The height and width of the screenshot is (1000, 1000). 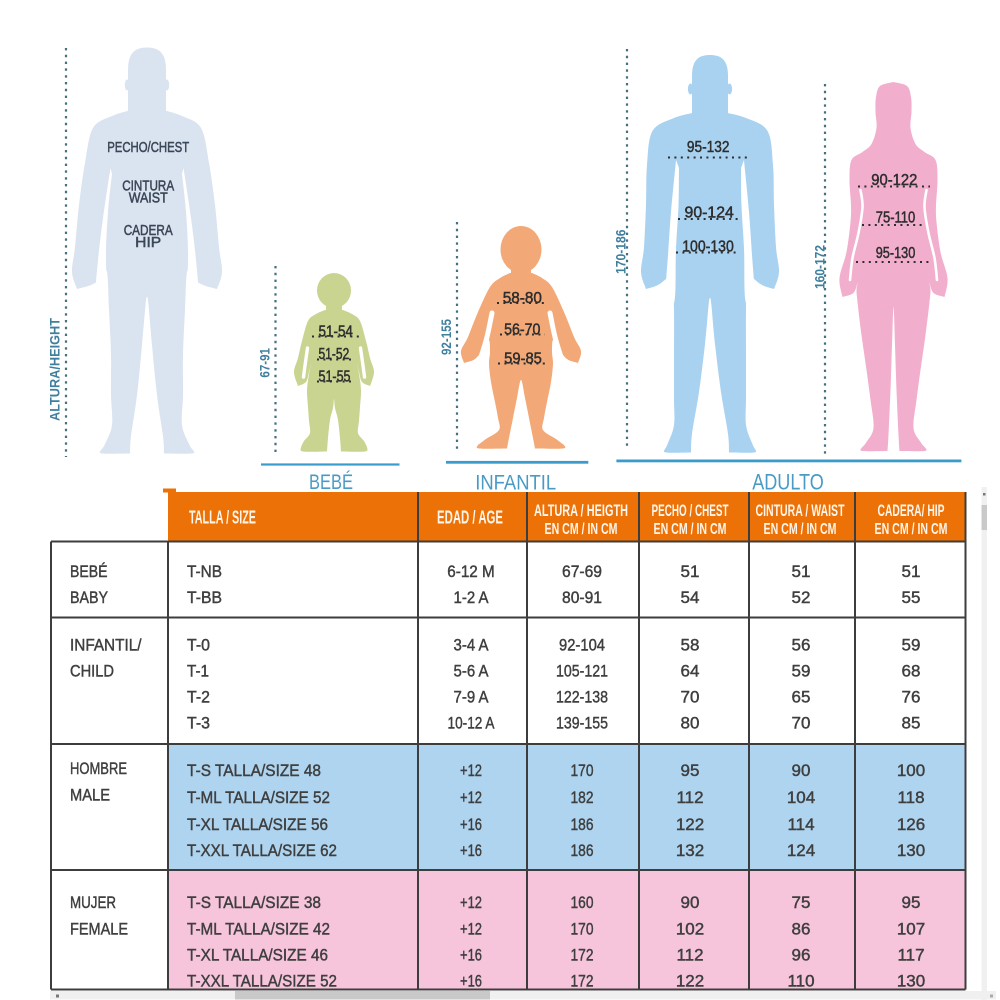 What do you see at coordinates (801, 955) in the screenshot?
I see `svg-text: 96` at bounding box center [801, 955].